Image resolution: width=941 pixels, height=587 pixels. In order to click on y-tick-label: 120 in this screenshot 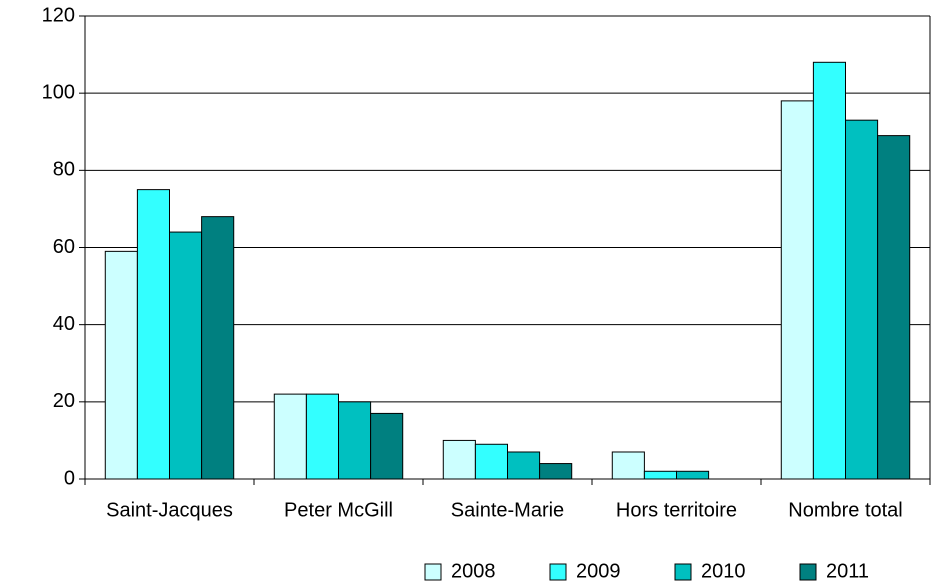, I will do `click(58, 15)`.